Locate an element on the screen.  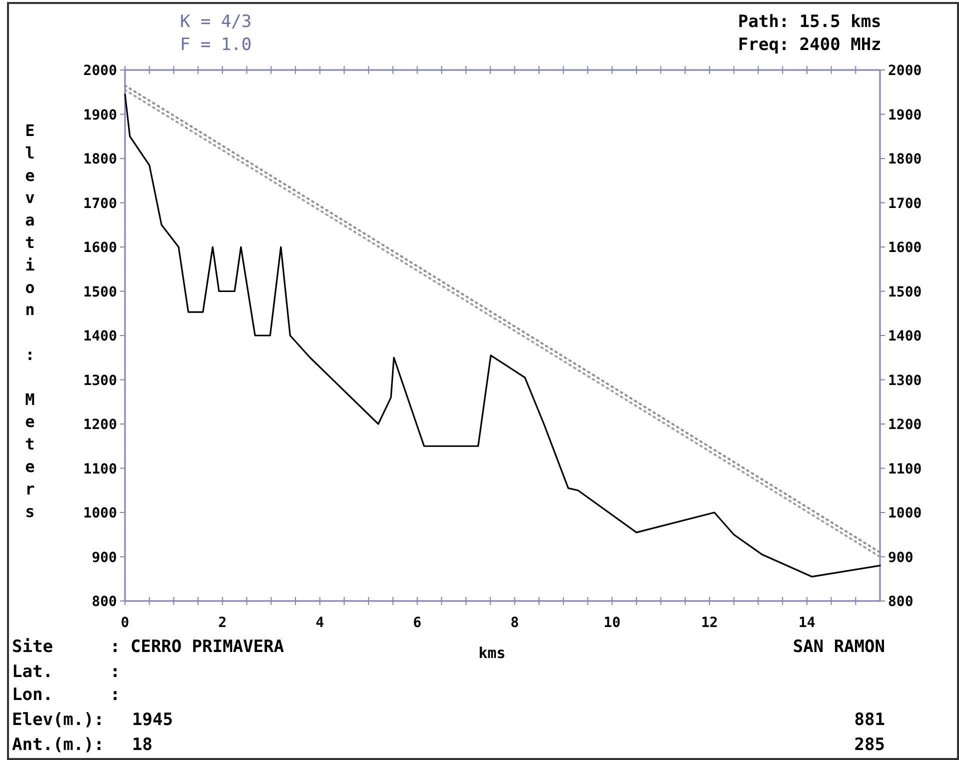
y2-tick-label: 800 is located at coordinates (901, 602).